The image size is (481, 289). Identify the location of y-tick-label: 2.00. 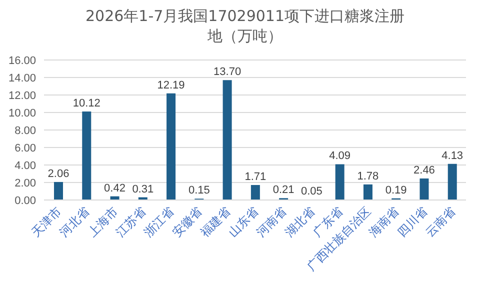
(25, 183).